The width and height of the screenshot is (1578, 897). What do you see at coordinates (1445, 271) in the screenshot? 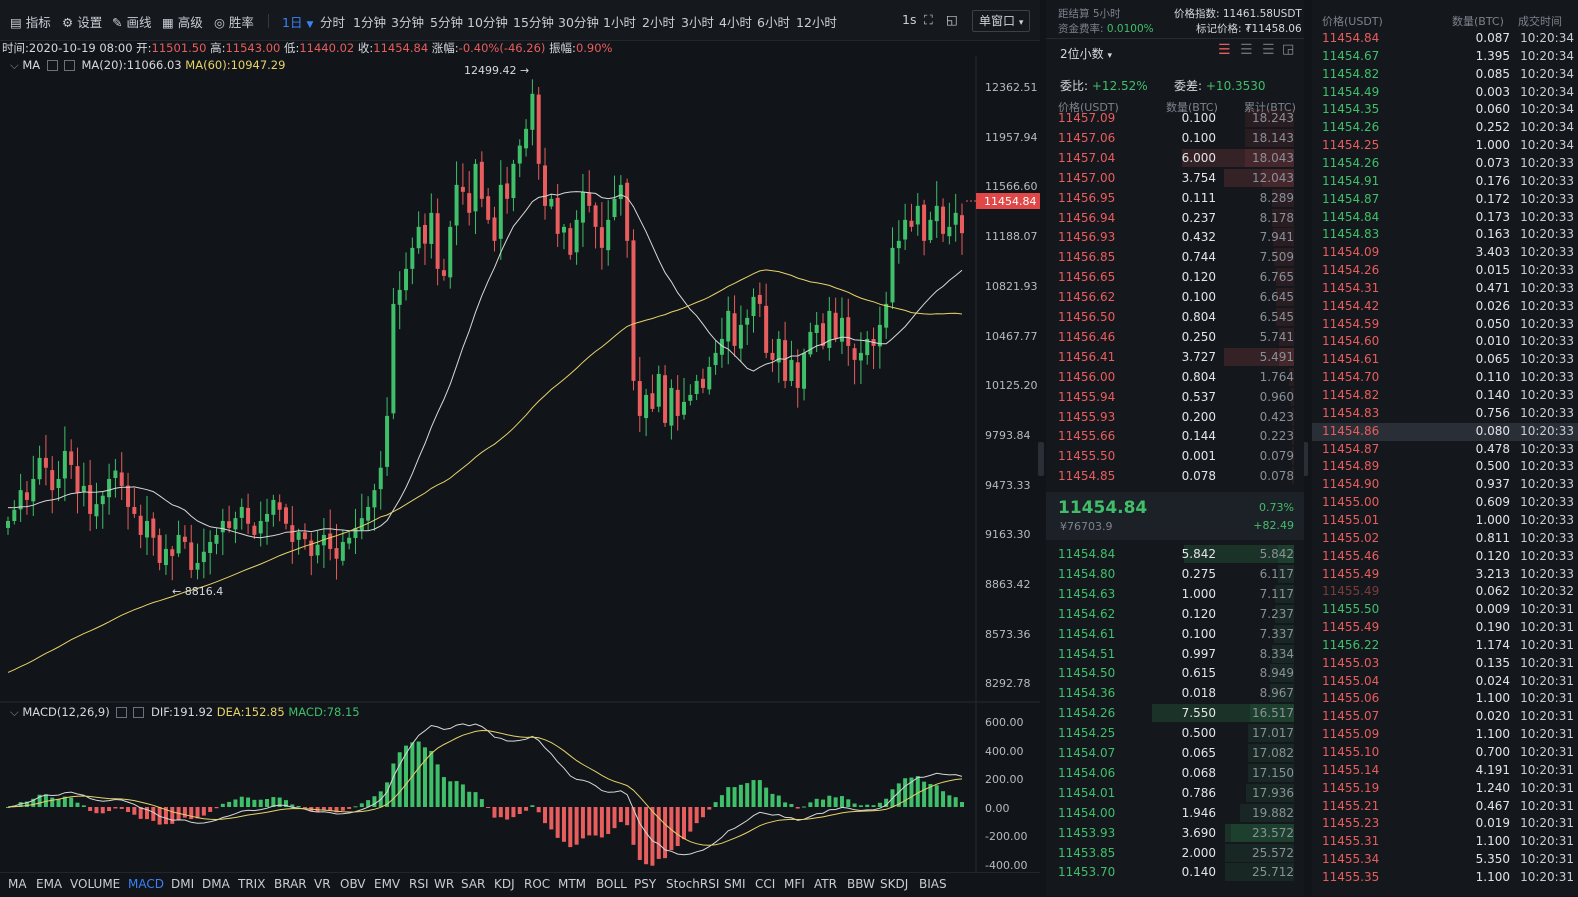
I see `trade-row: 11454.26 0.015 10:20:33` at bounding box center [1445, 271].